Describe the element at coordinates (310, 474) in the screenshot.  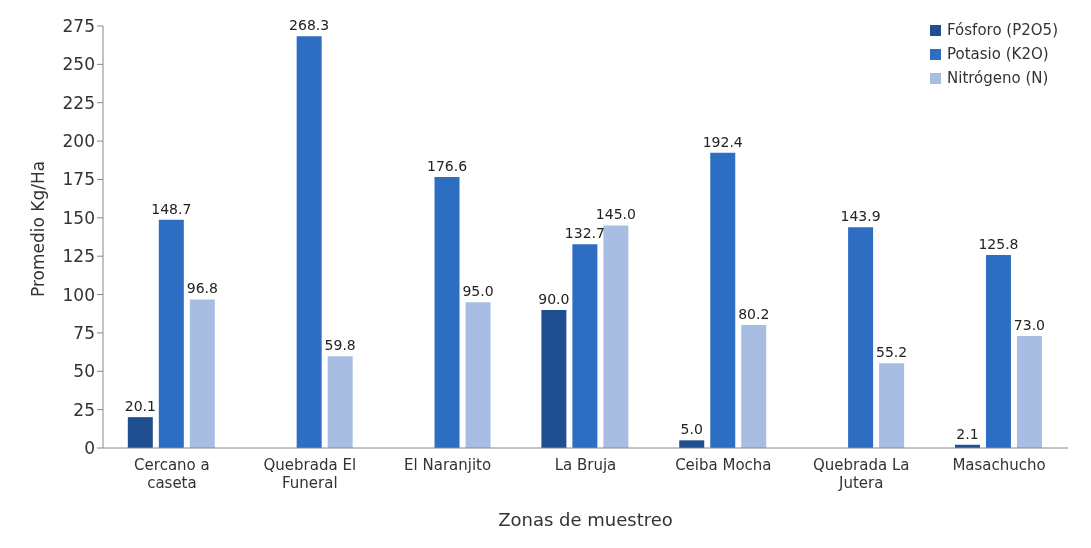
I see `x-tick-label: Quebrada El Funeral` at that location.